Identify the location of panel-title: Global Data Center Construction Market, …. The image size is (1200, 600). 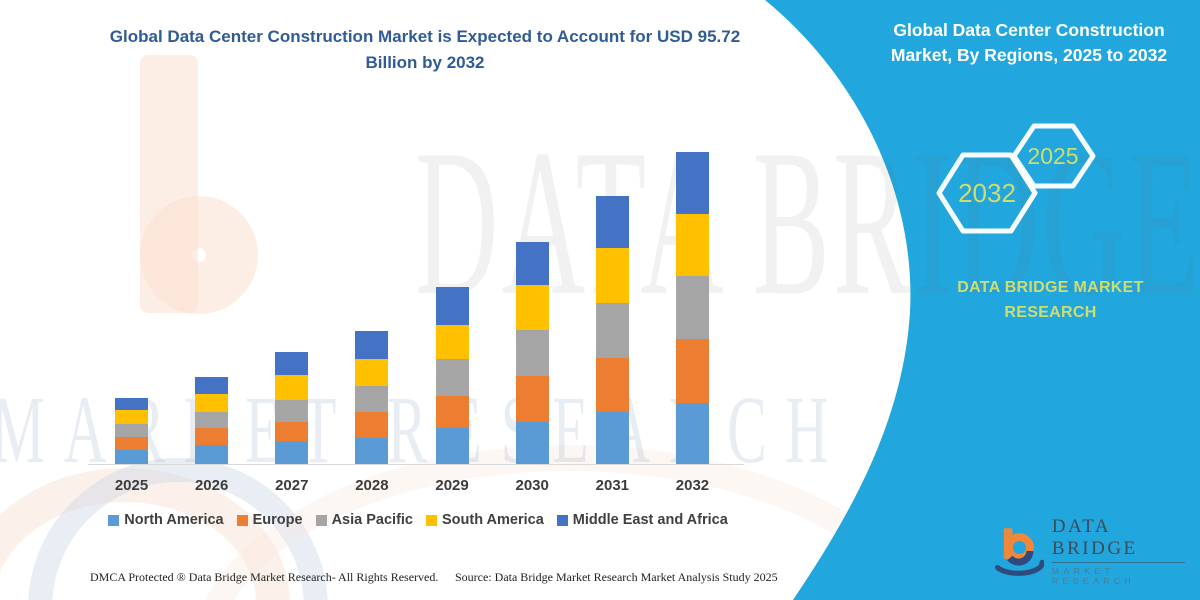
(1029, 43).